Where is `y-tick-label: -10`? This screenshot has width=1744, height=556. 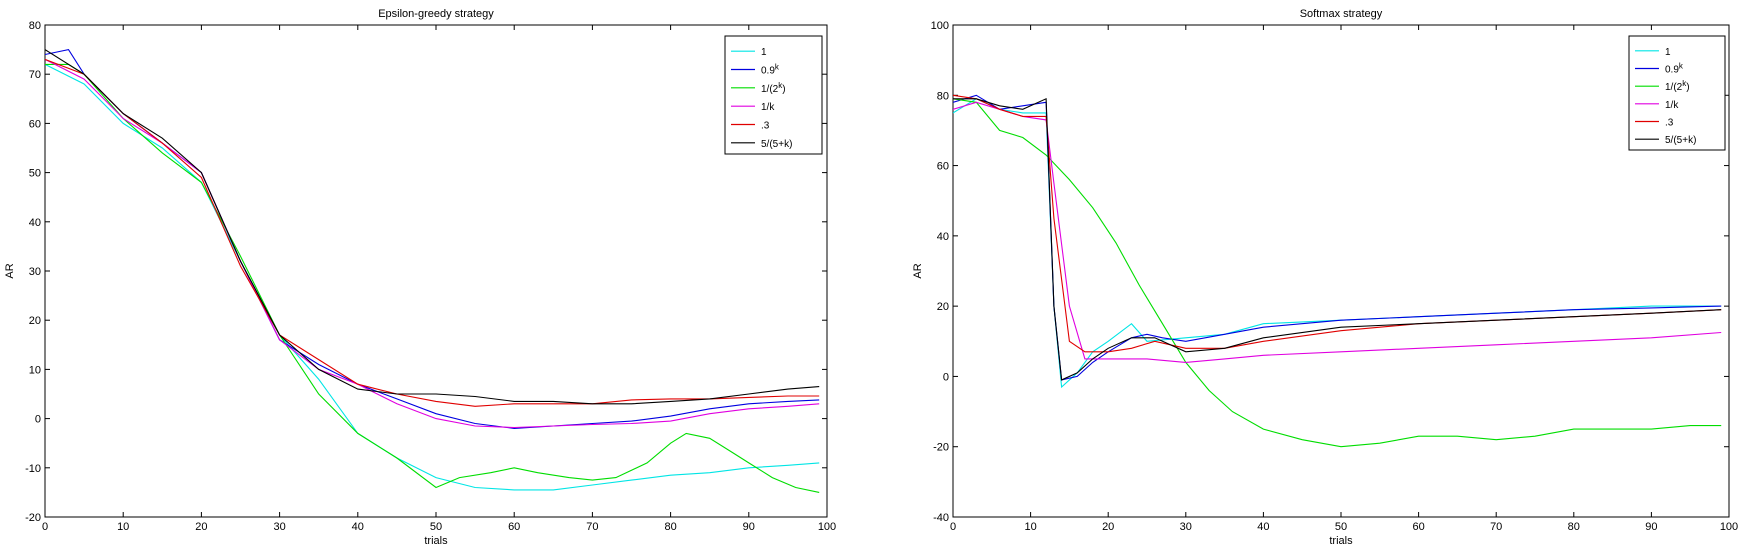
y-tick-label: -10 is located at coordinates (33, 469).